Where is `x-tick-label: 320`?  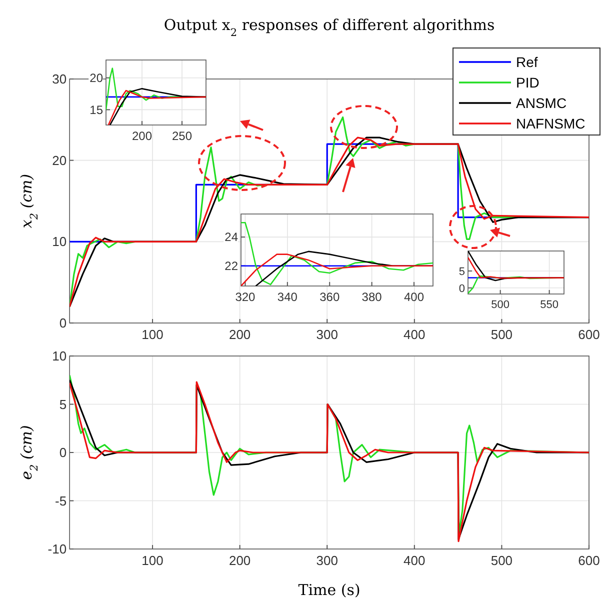 x-tick-label: 320 is located at coordinates (245, 297).